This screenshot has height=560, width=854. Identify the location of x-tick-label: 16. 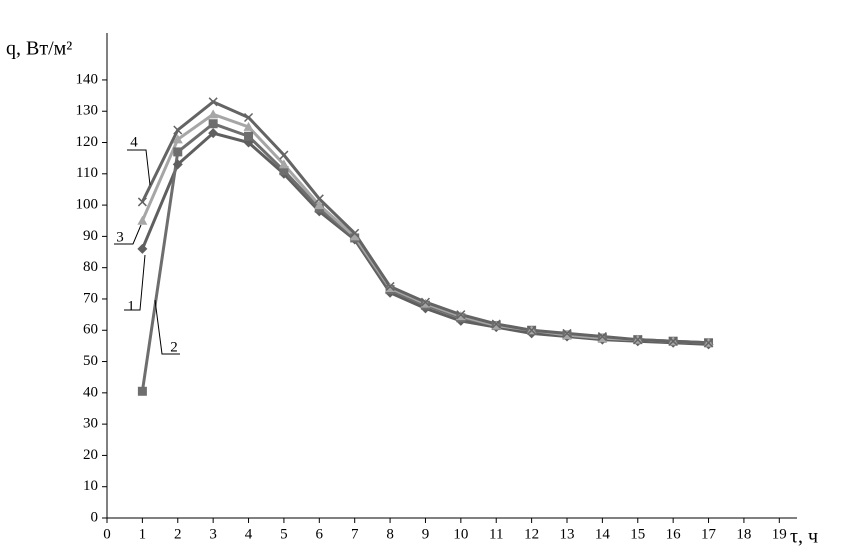
(674, 534).